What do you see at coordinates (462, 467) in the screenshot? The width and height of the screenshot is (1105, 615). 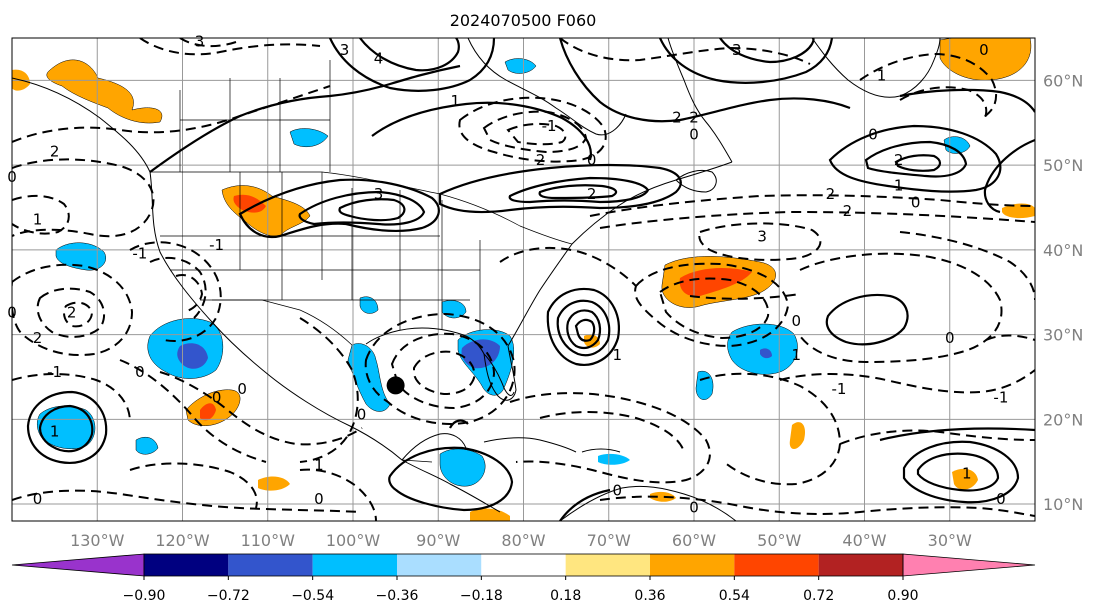 I see `shade-negative-caribbean` at bounding box center [462, 467].